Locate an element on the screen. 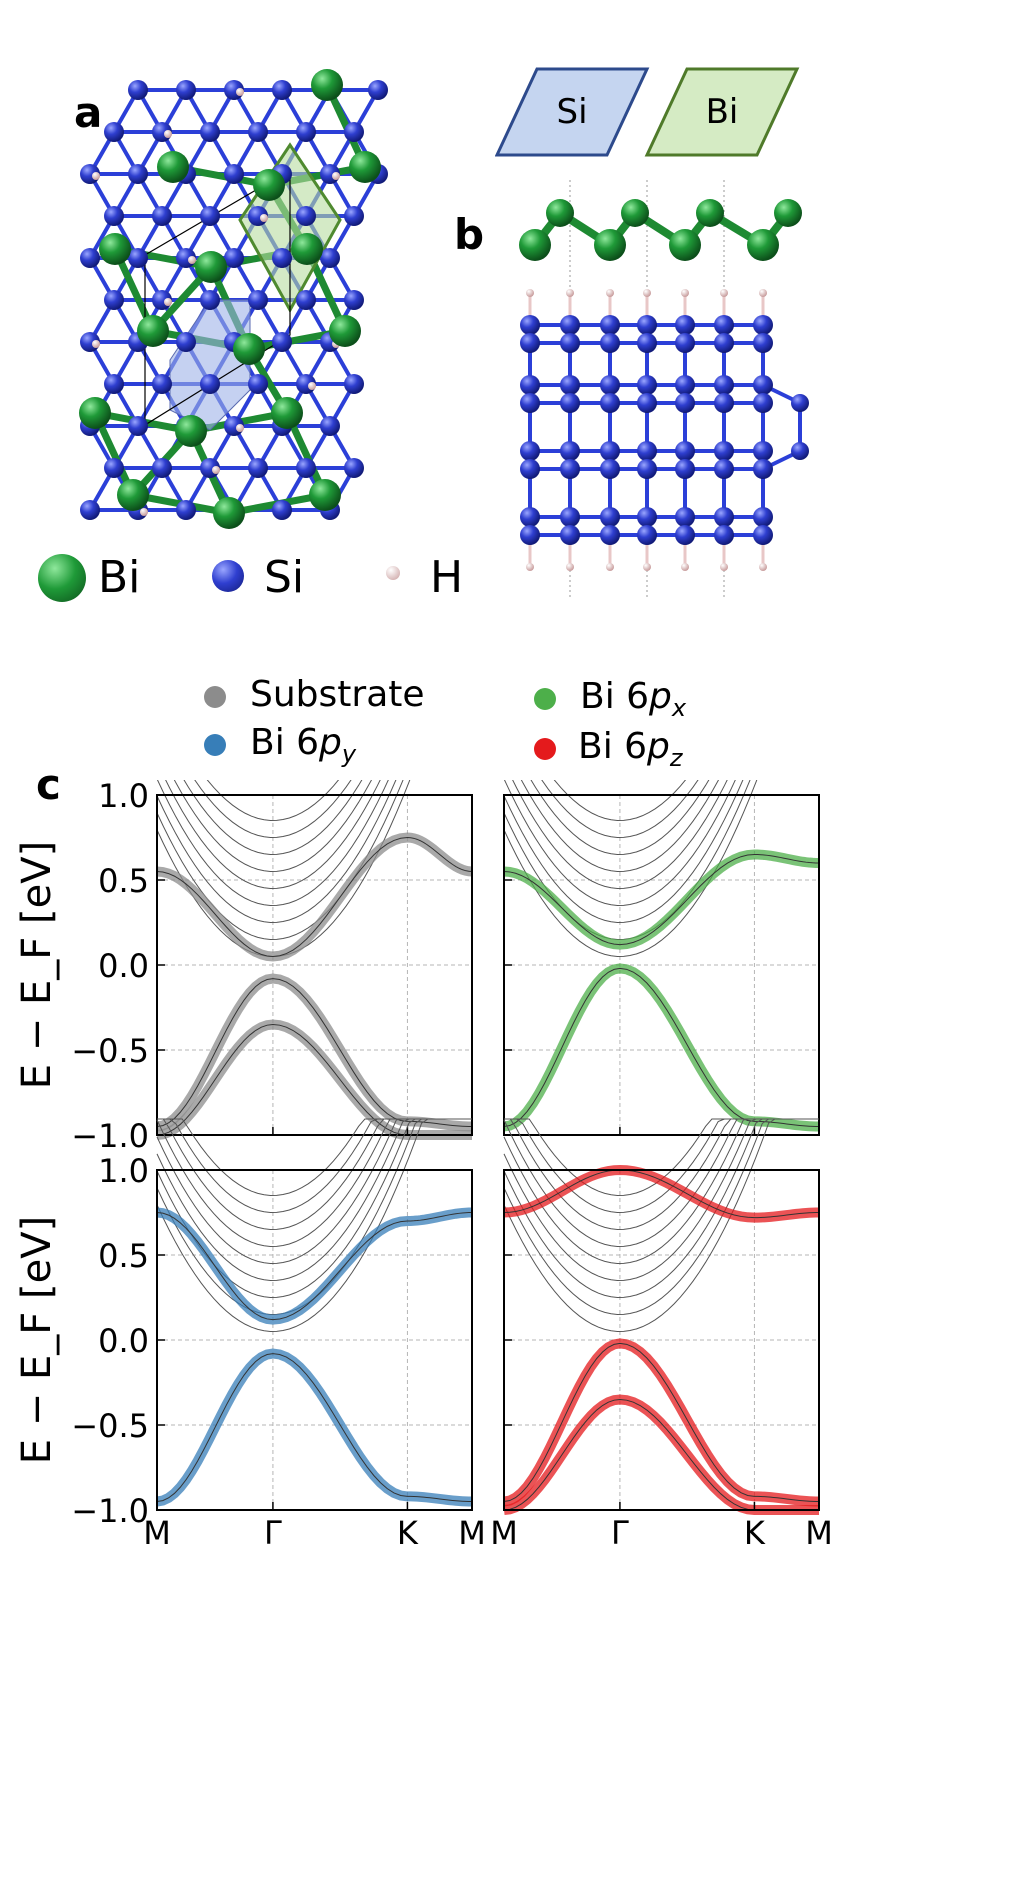 Image resolution: width=1025 pixels, height=1890 pixels. structure-top-view is located at coordinates (233, 299).